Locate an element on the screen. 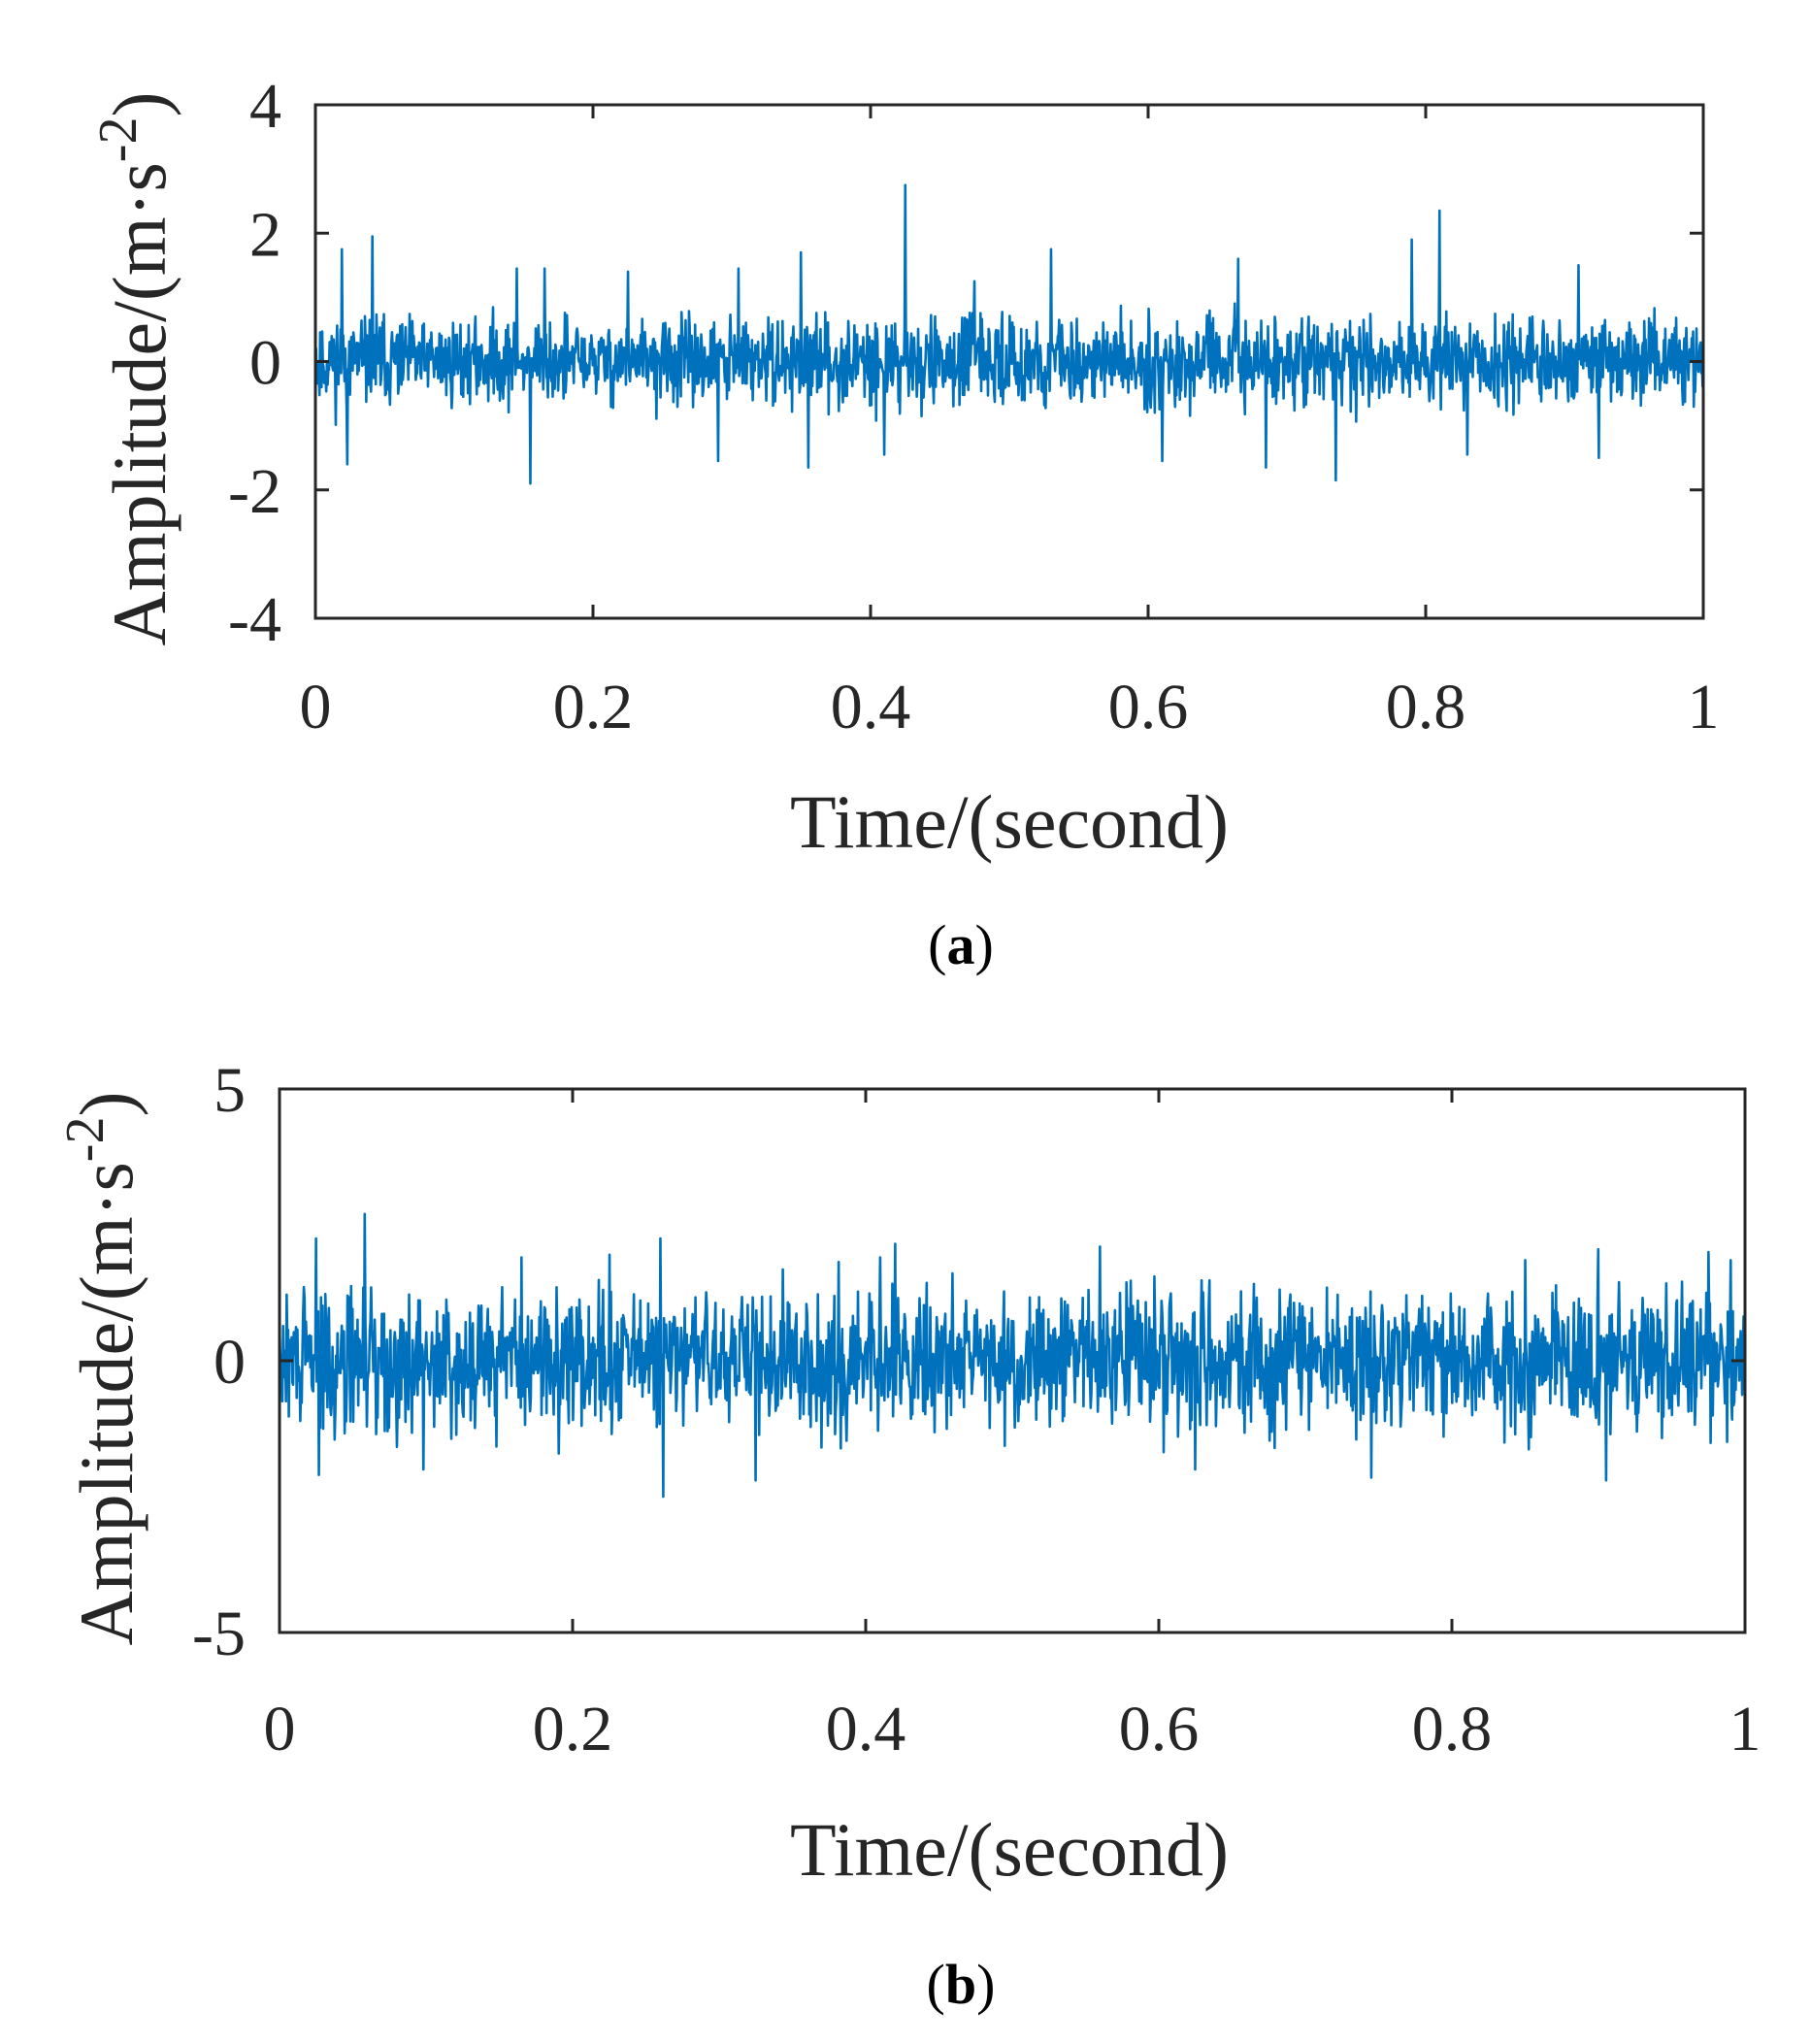 This screenshot has height=2044, width=1811. y-axis-title-b-exp: -2 is located at coordinates (85, 1140).